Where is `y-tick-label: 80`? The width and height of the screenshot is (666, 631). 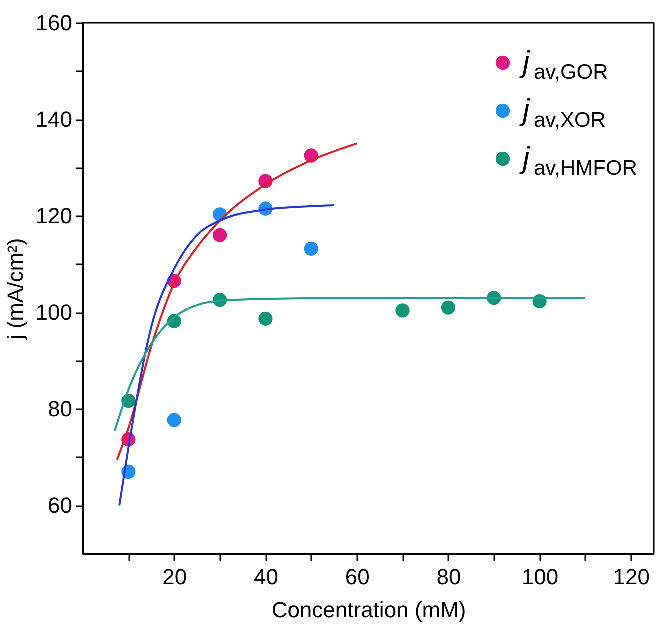
y-tick-label: 80 is located at coordinates (60, 409).